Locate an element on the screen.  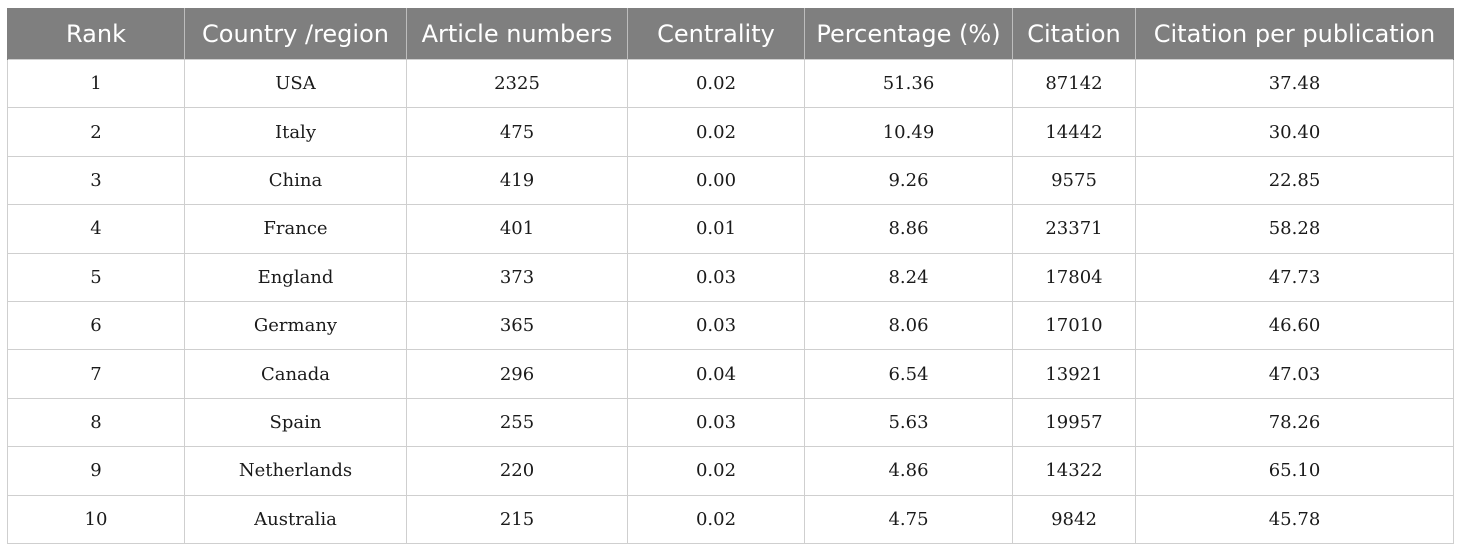
column-header-article-numbers: Article numbers is located at coordinates (517, 34).